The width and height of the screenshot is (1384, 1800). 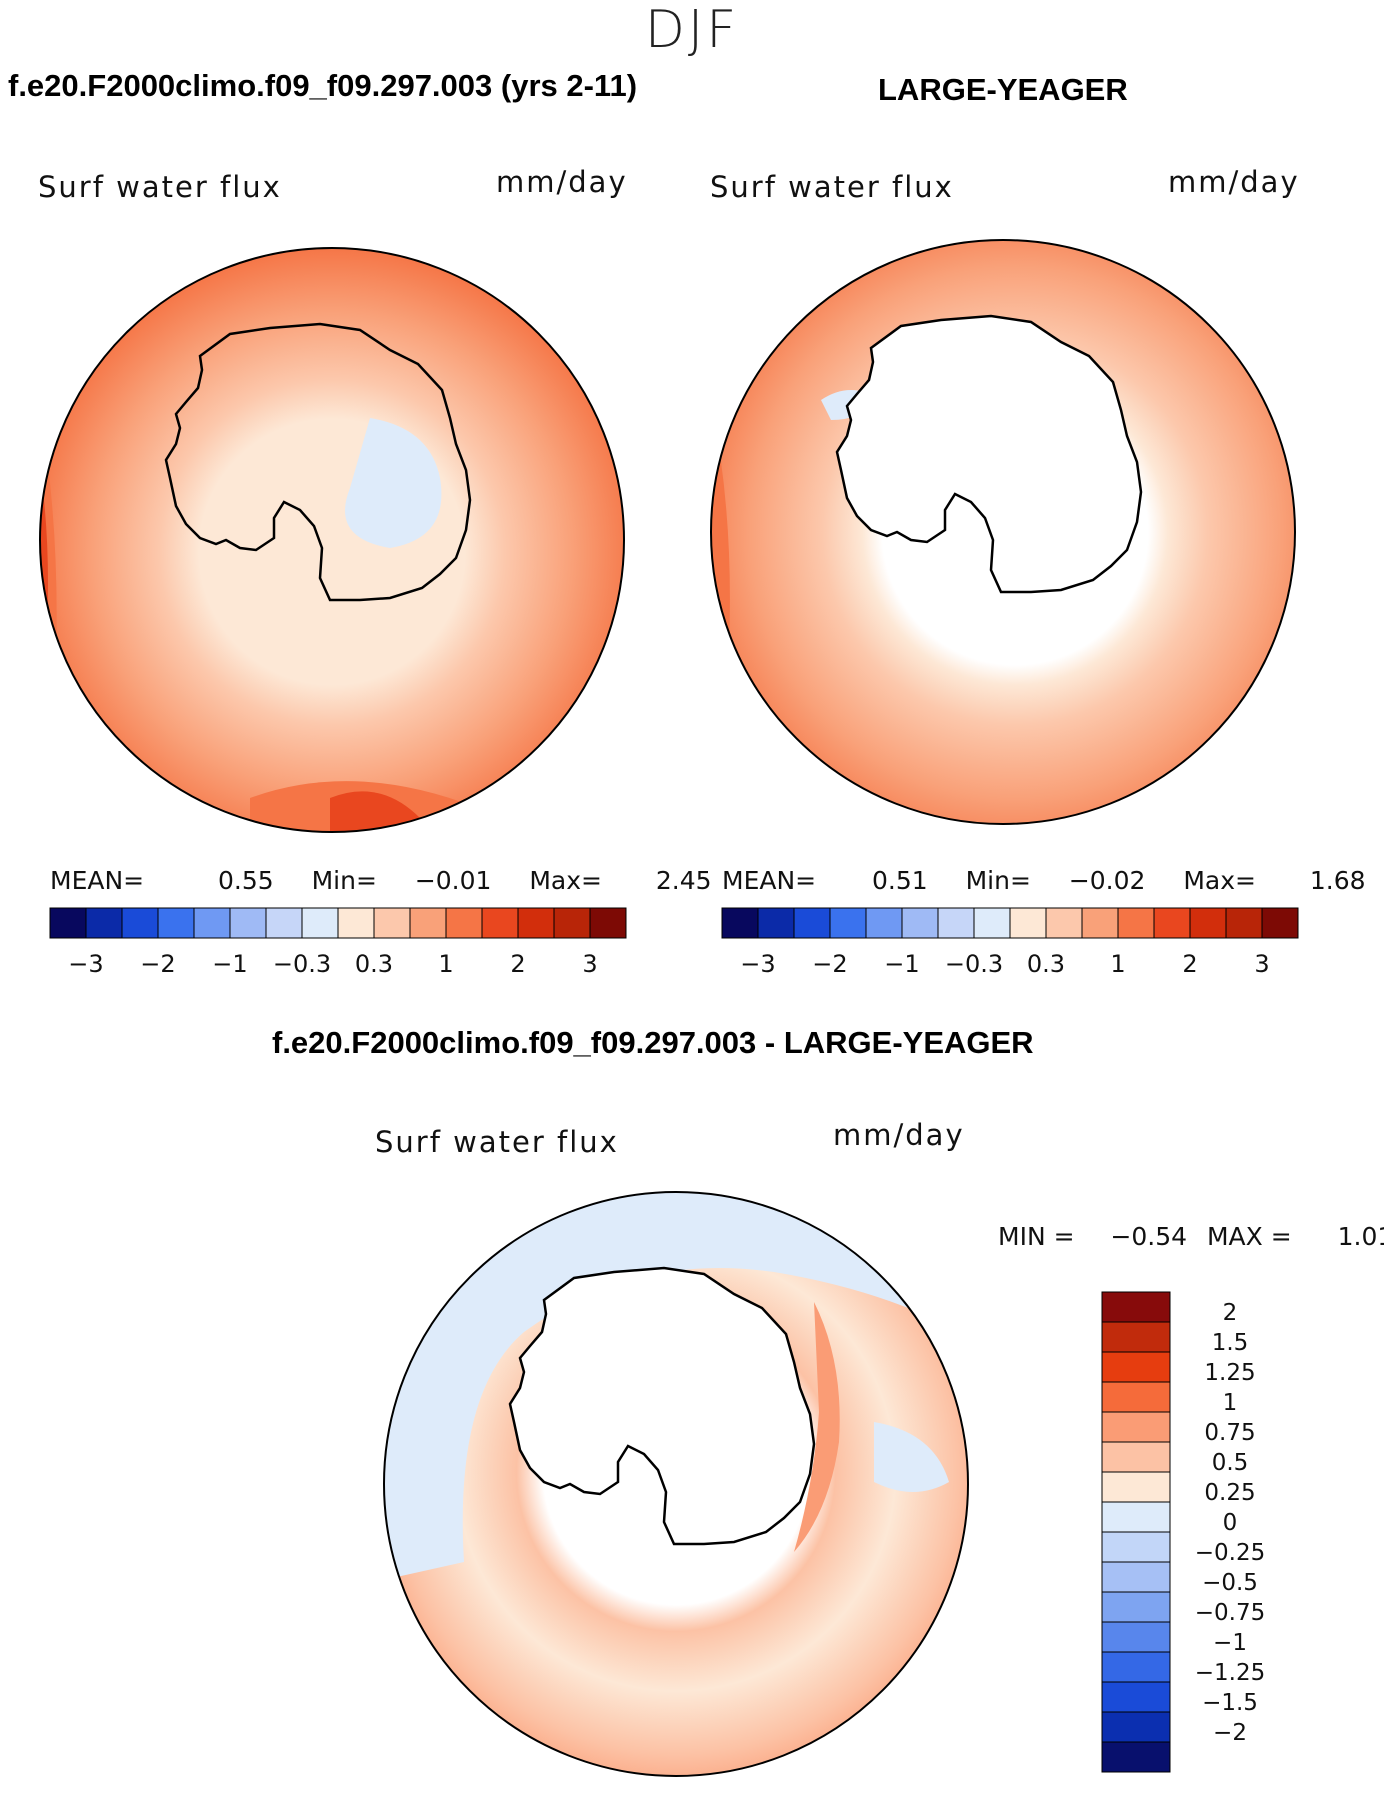 I want to click on diff-colorbar-level-label: 2, so click(x=1230, y=1313).